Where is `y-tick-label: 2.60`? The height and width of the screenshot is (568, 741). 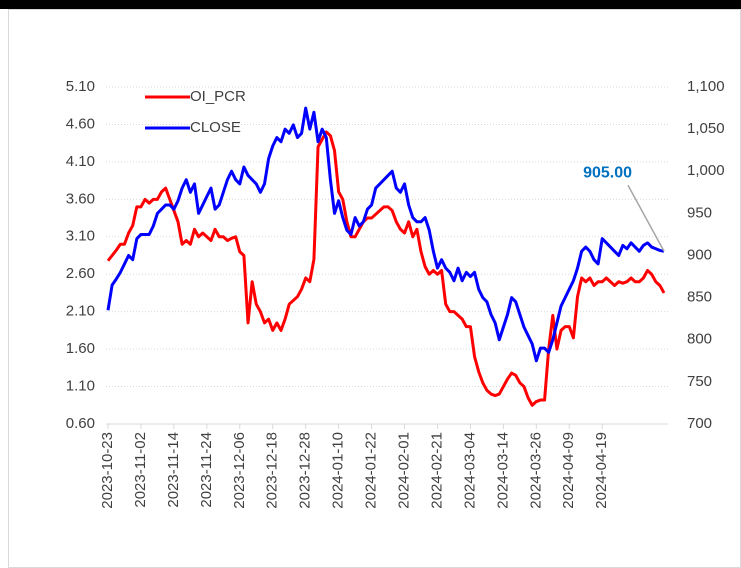 y-tick-label: 2.60 is located at coordinates (80, 273).